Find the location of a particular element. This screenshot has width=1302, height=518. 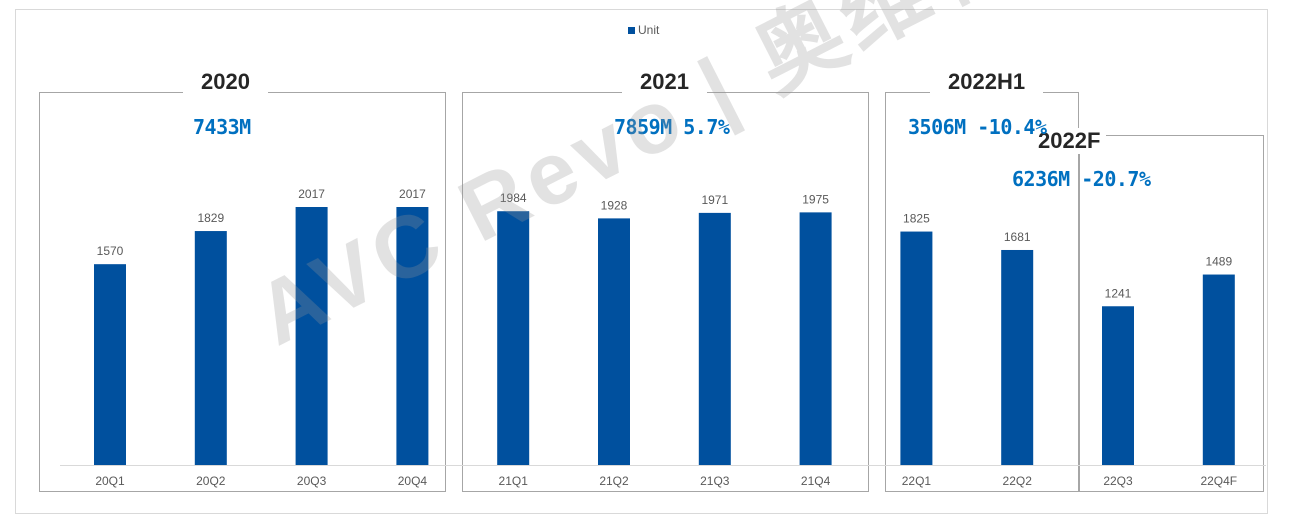

data-label-22q4f: 1489 is located at coordinates (1218, 262).